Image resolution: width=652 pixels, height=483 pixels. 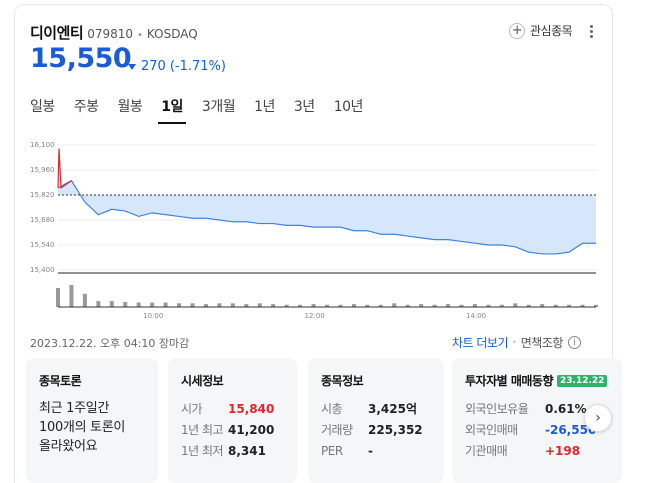 I want to click on more-options-icon, so click(x=592, y=32).